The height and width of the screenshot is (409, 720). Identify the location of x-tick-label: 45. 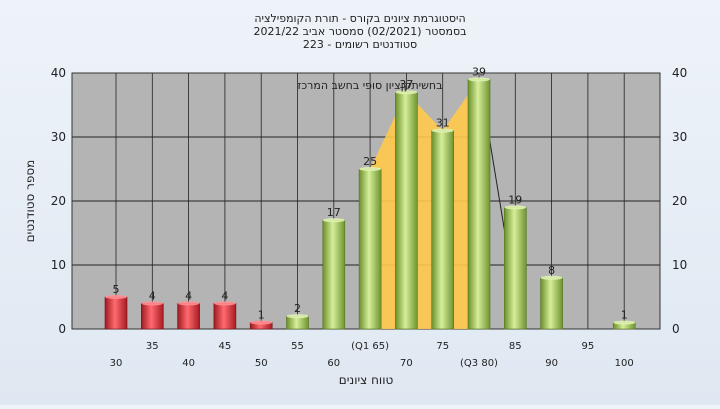
(225, 346).